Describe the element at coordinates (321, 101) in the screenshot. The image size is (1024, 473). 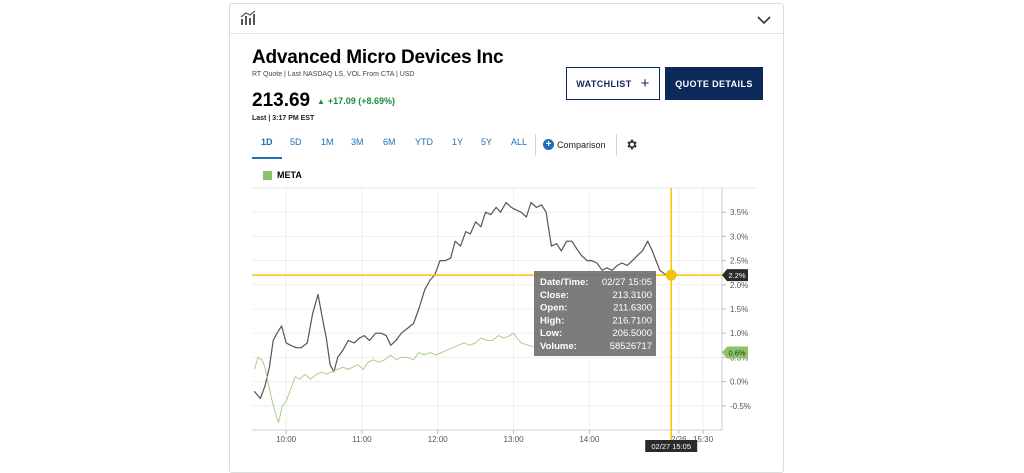
I see `up-arrow-icon: ▲` at that location.